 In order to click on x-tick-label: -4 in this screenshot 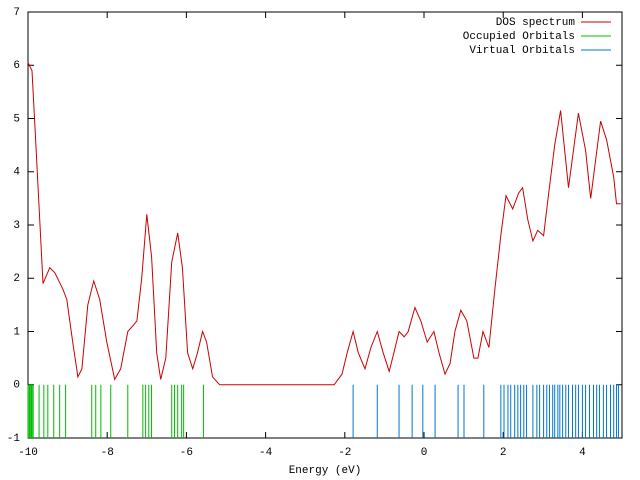, I will do `click(266, 453)`.